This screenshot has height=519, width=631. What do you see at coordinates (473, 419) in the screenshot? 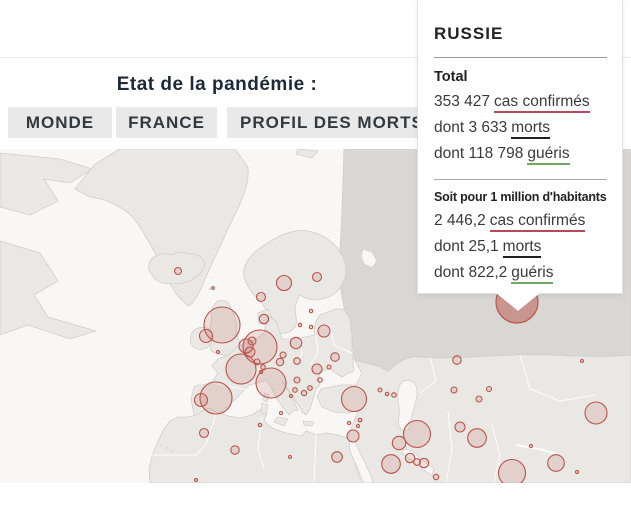
I see `landmass-asia` at bounding box center [473, 419].